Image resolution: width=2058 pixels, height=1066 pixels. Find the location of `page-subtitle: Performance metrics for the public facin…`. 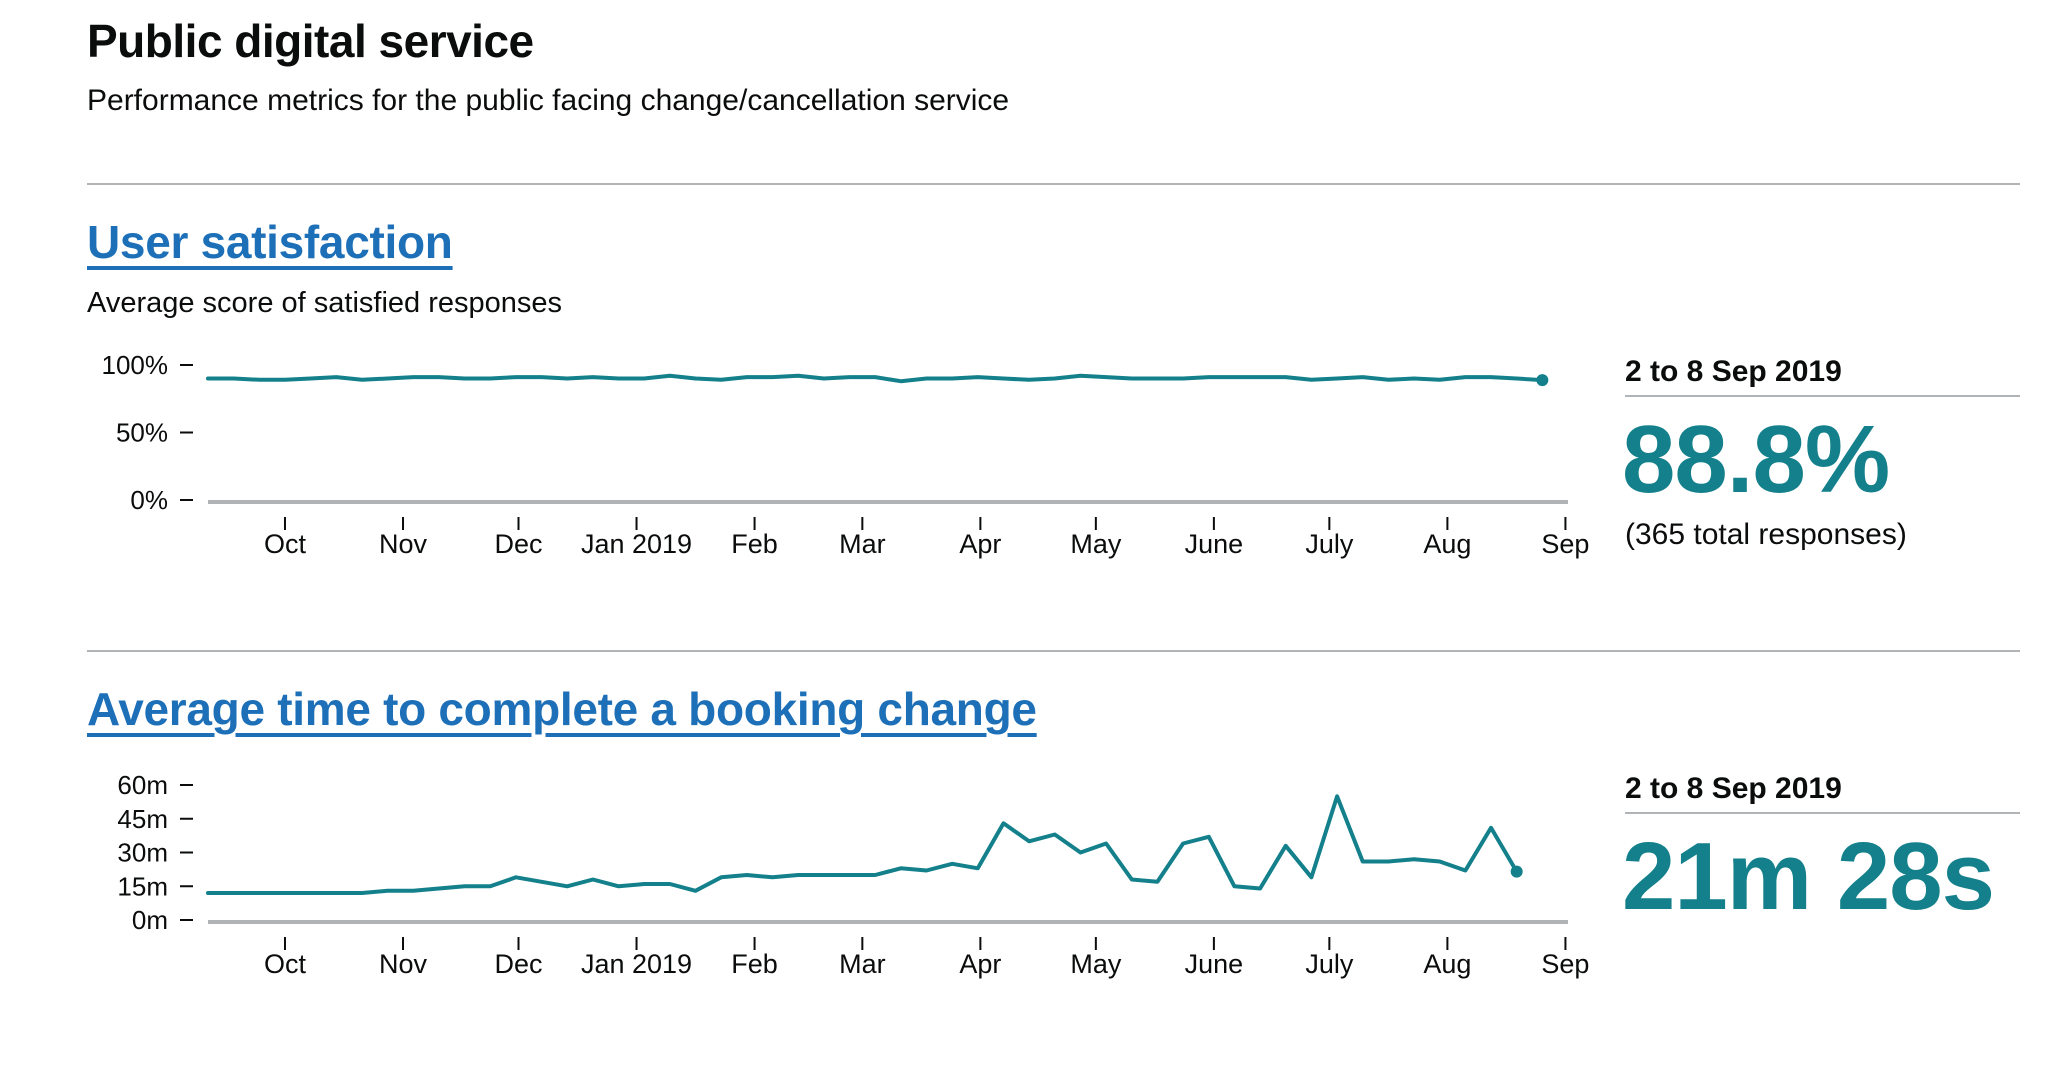

page-subtitle: Performance metrics for the public facin… is located at coordinates (548, 100).